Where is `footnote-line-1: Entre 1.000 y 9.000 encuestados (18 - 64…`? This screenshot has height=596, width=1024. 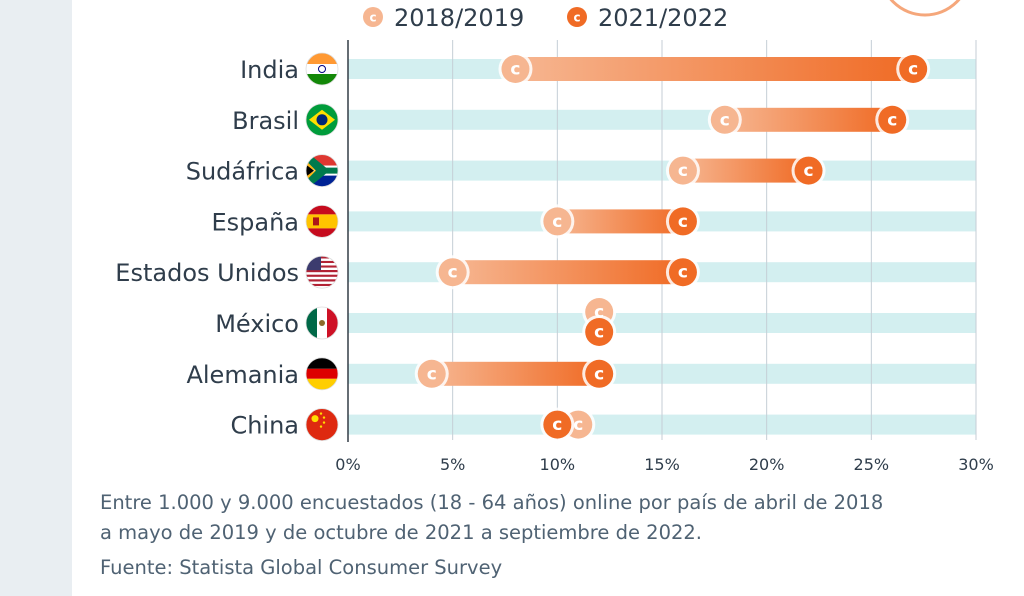
footnote-line-1: Entre 1.000 y 9.000 encuestados (18 - 64… is located at coordinates (492, 502).